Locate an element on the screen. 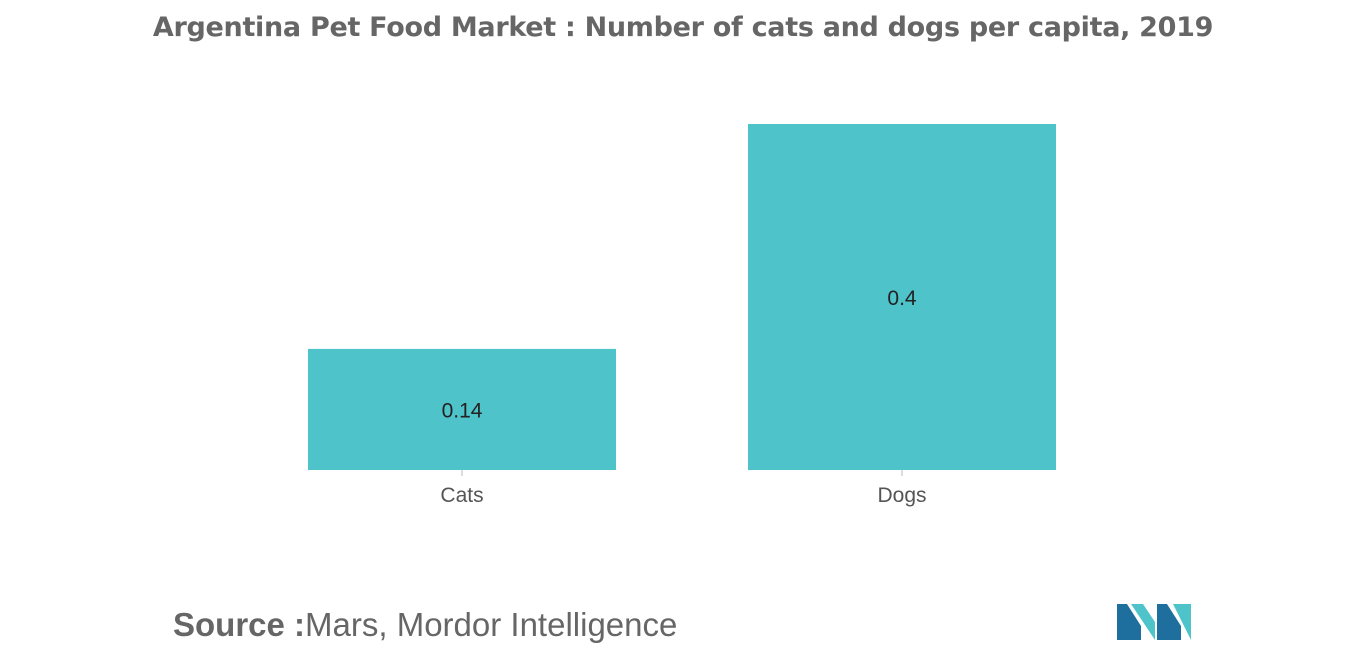 This screenshot has height=655, width=1366. x-axis-labels: Cats Dogs is located at coordinates (683, 495).